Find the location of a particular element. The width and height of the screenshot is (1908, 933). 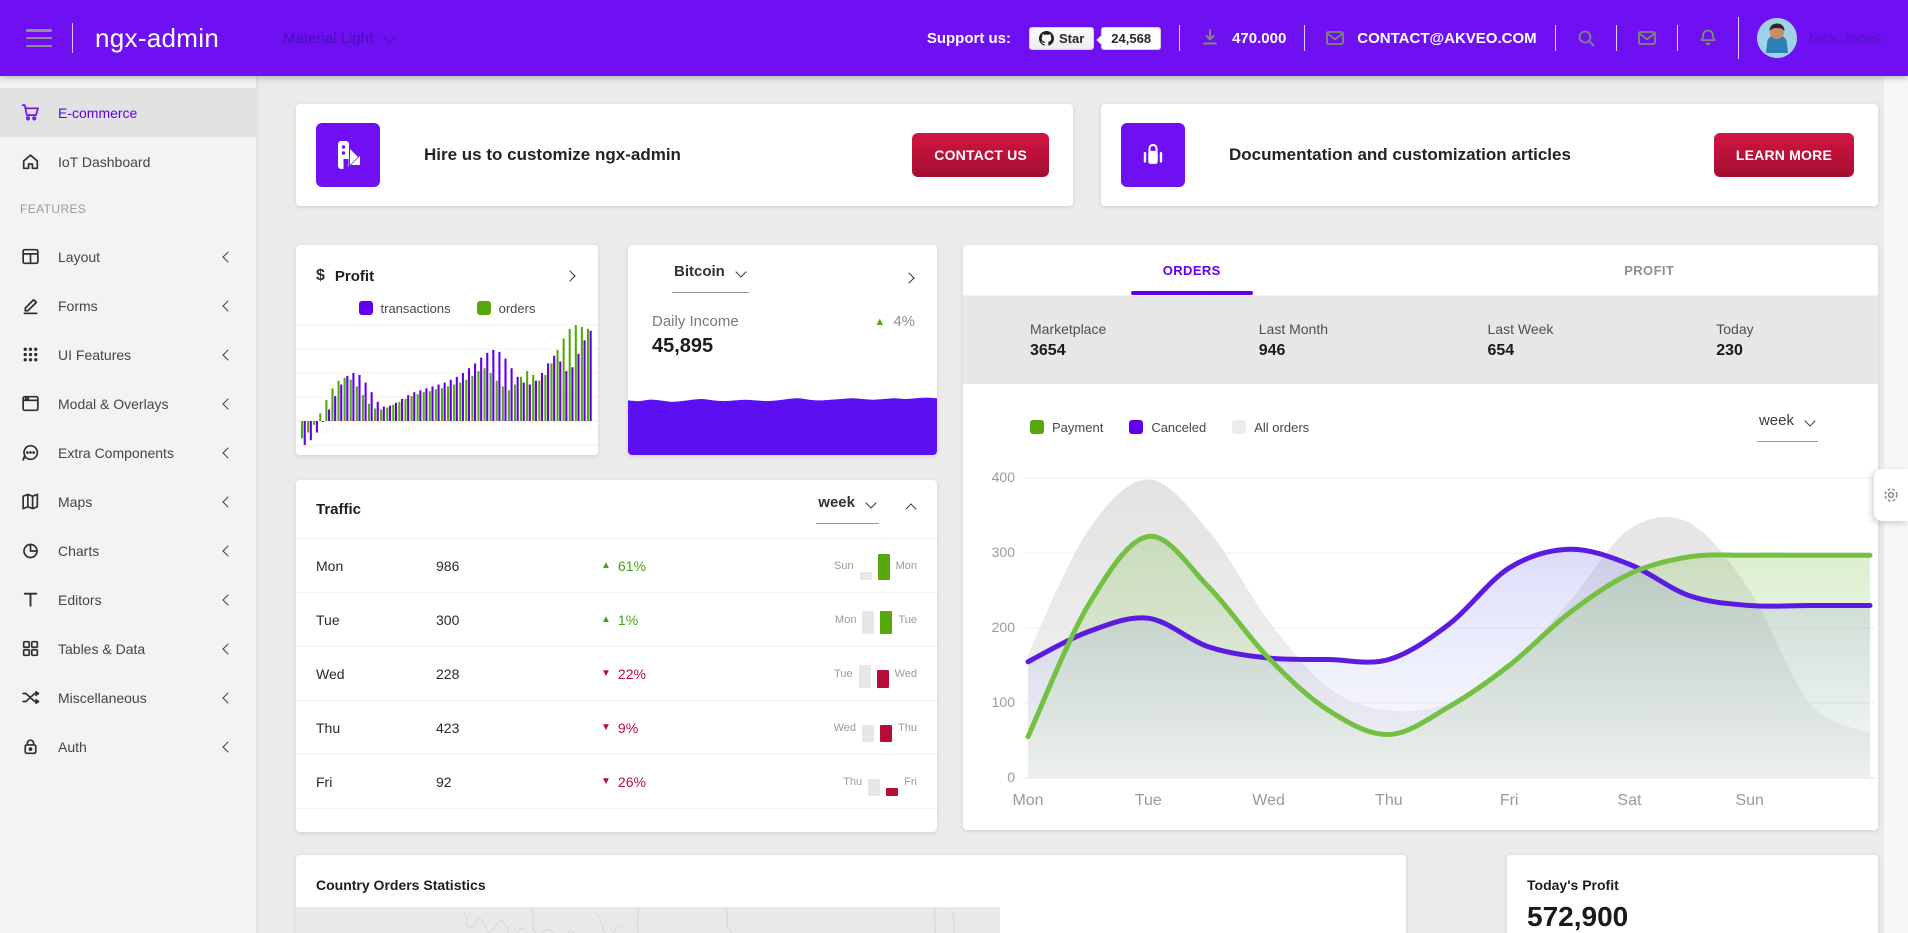

sidebar-toggle-button is located at coordinates (39, 38).